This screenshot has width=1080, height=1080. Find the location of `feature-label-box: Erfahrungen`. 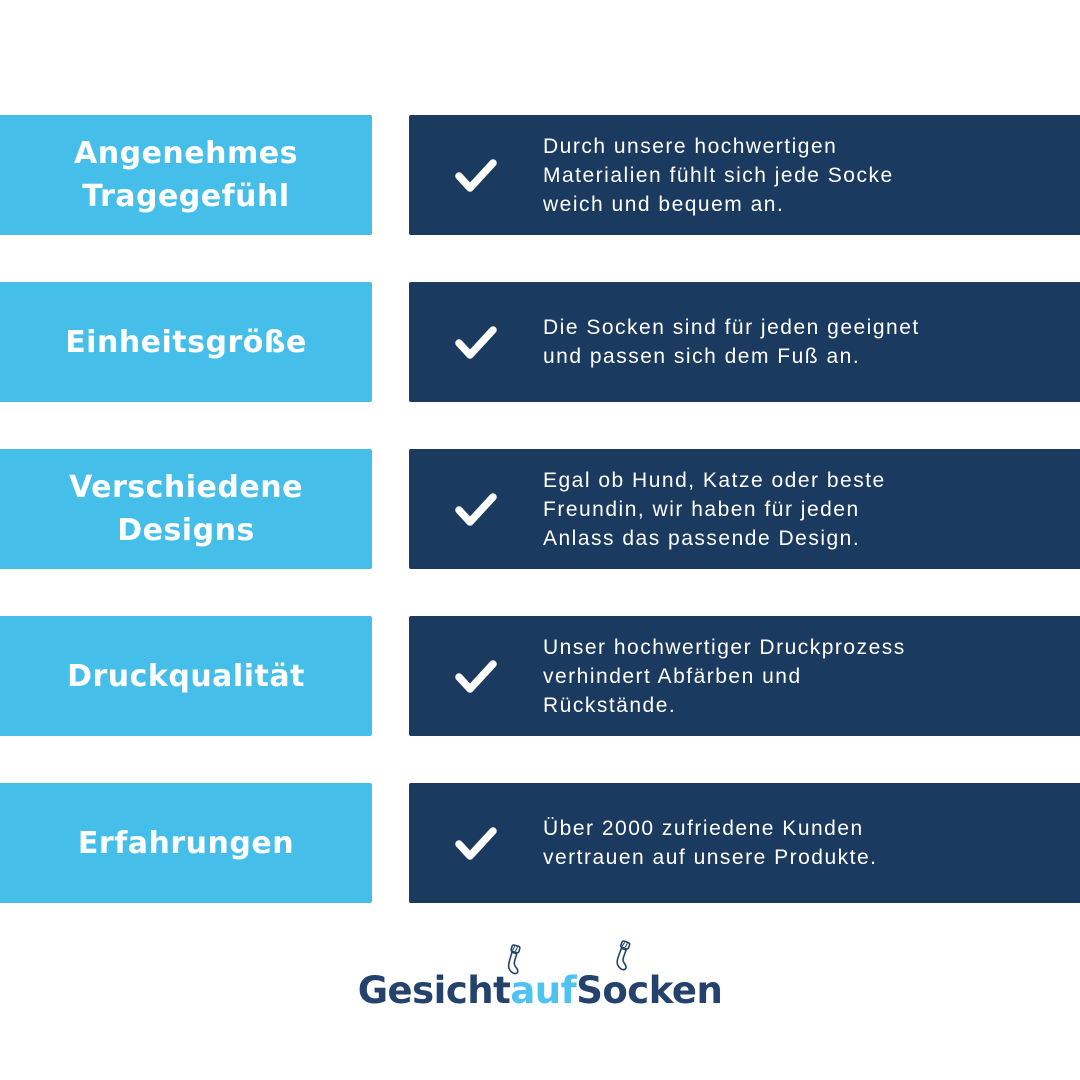

feature-label-box: Erfahrungen is located at coordinates (186, 843).